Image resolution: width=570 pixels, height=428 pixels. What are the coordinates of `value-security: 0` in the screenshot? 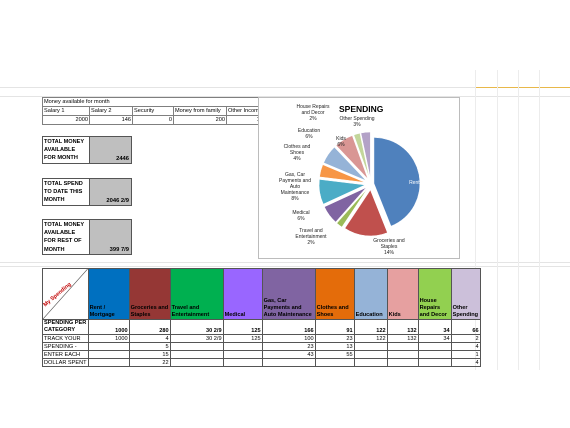 It's located at (153, 120).